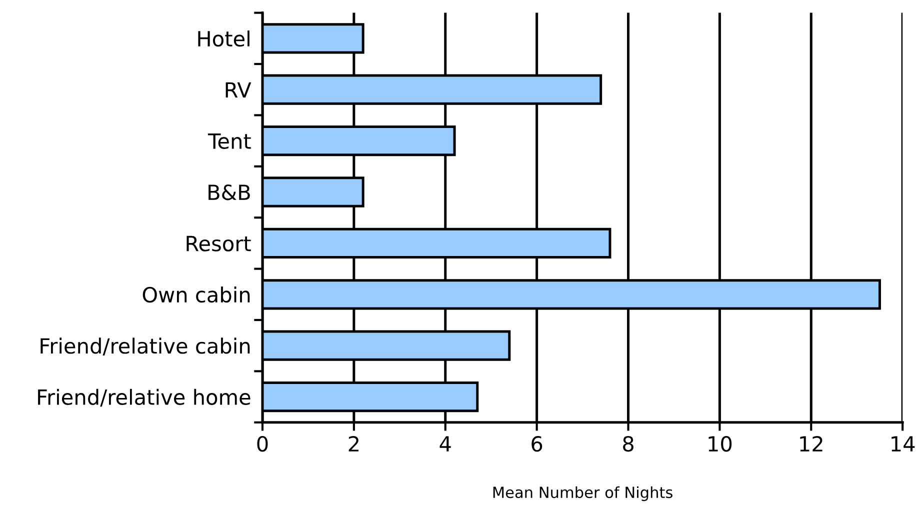  I want to click on y-tick-label: Tent, so click(229, 142).